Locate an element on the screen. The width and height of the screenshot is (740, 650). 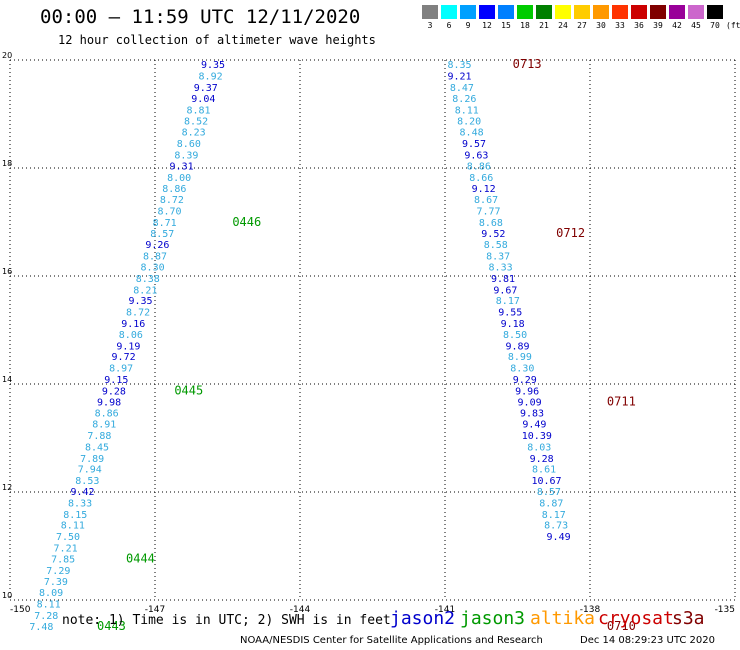
swh-value: 9.09 is located at coordinates (530, 403).